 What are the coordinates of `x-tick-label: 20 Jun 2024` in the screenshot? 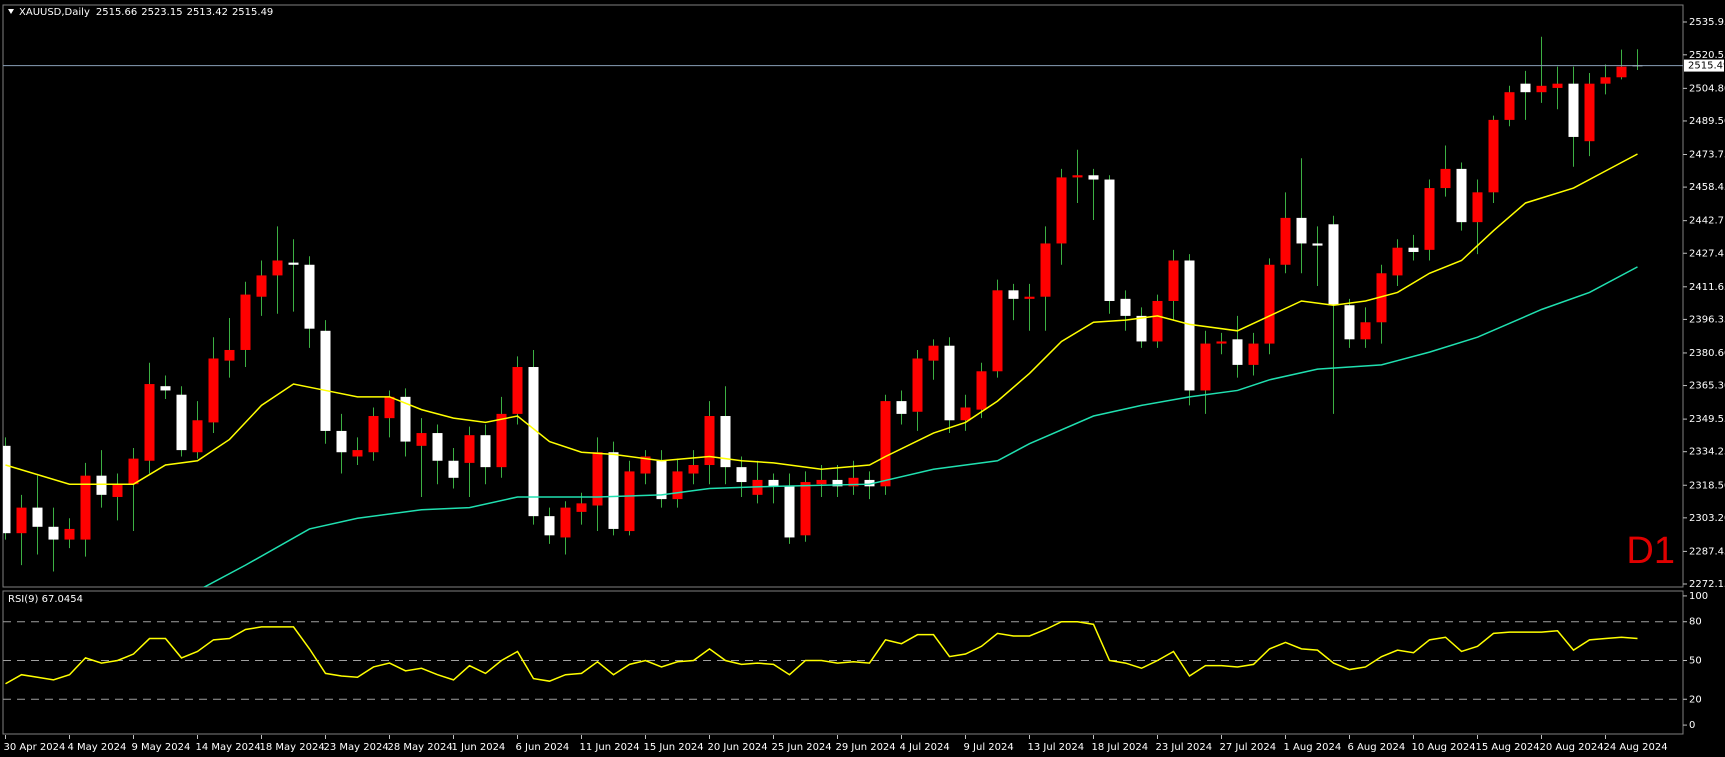 It's located at (738, 747).